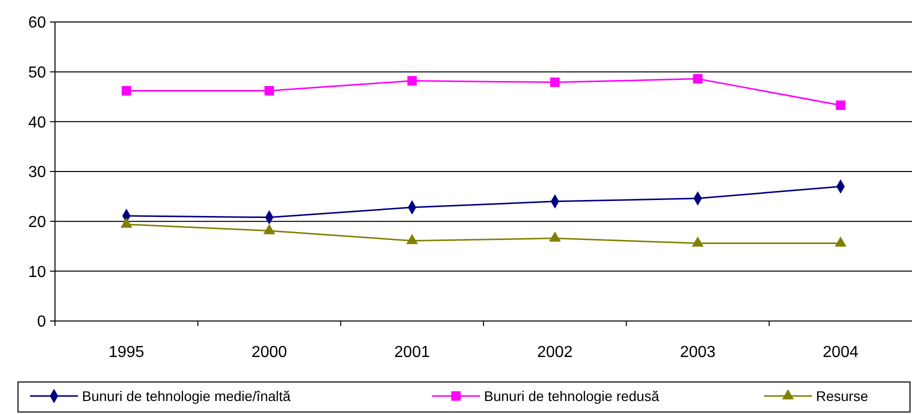 Image resolution: width=912 pixels, height=414 pixels. I want to click on legend-label: Bunuri de tehnologie redusă, so click(572, 396).